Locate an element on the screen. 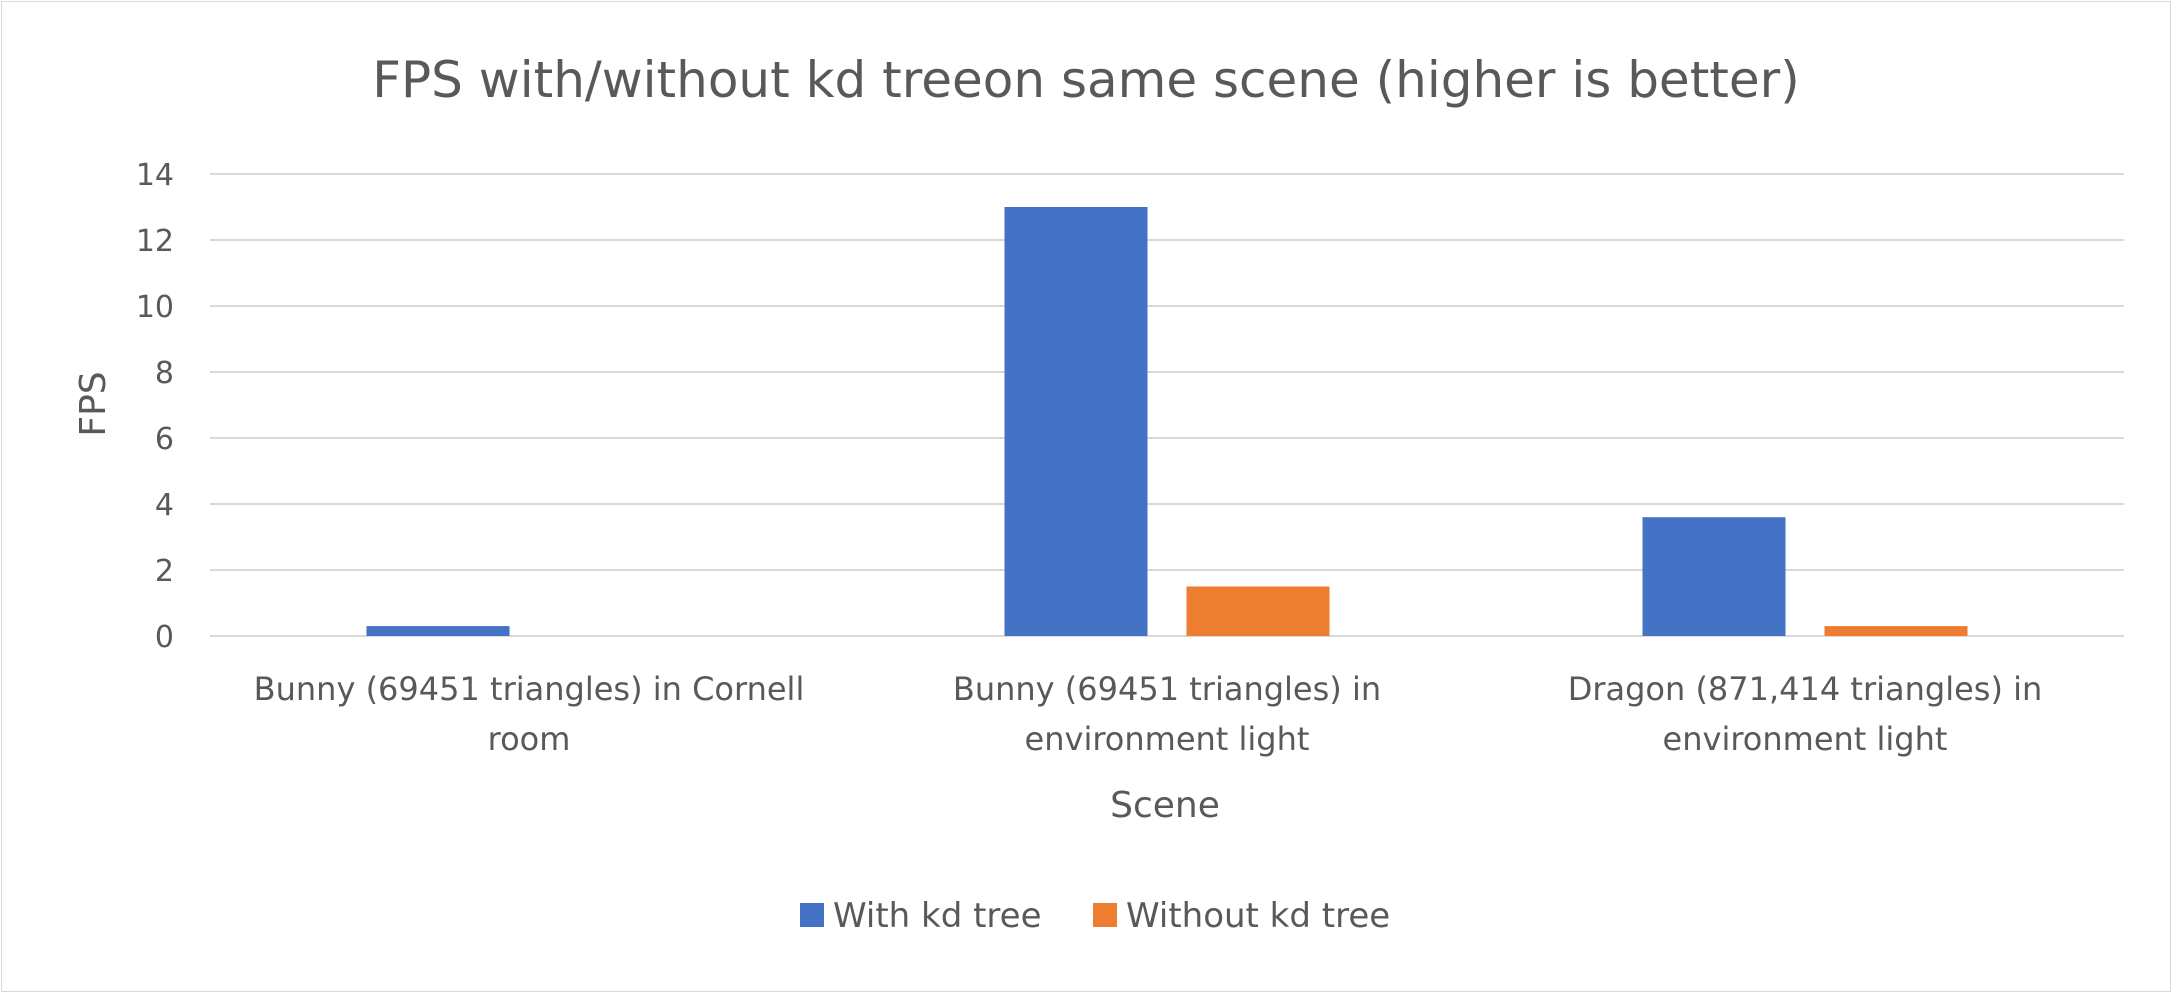 The height and width of the screenshot is (993, 2172). x-category-label: Bunny (69451 triangles) in Cornell is located at coordinates (529, 689).